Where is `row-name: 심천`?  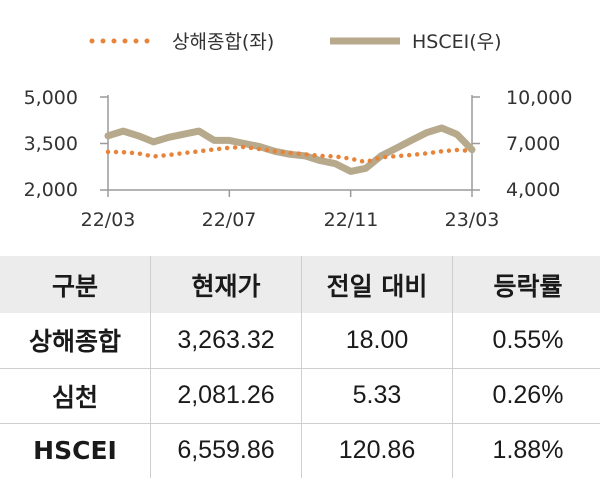 row-name: 심천 is located at coordinates (74, 397).